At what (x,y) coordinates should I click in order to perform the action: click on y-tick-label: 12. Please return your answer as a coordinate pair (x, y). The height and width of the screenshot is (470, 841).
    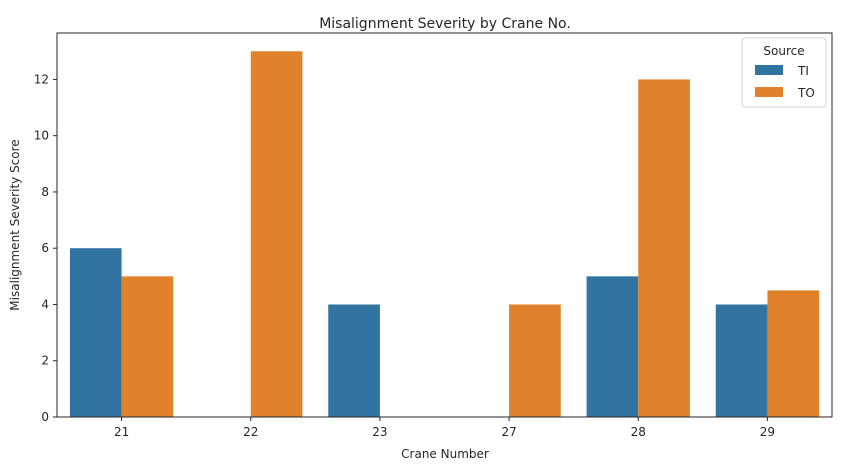
    Looking at the image, I should click on (41, 79).